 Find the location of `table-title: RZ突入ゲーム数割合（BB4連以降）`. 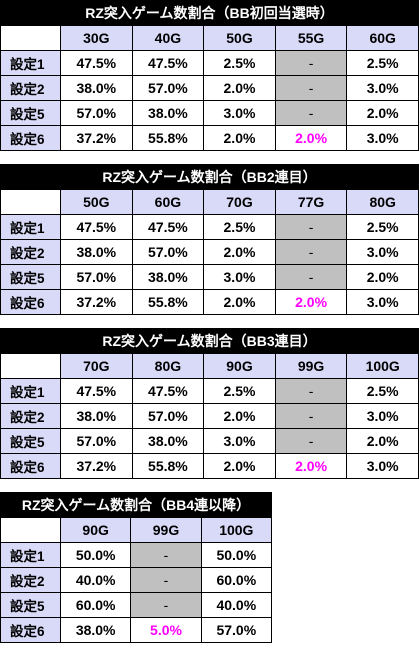

table-title: RZ突入ゲーム数割合（BB4連以降） is located at coordinates (136, 505).